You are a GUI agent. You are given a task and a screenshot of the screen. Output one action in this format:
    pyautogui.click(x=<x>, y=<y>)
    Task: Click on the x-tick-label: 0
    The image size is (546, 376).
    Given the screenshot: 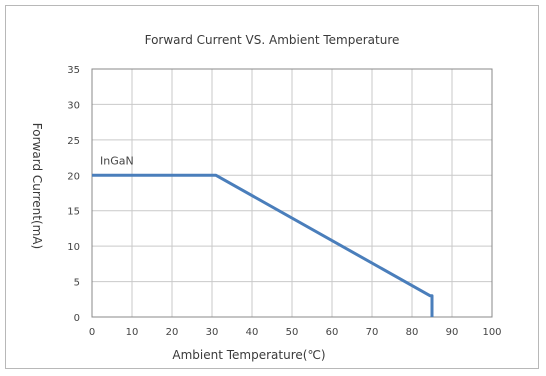 What is the action you would take?
    pyautogui.click(x=92, y=332)
    